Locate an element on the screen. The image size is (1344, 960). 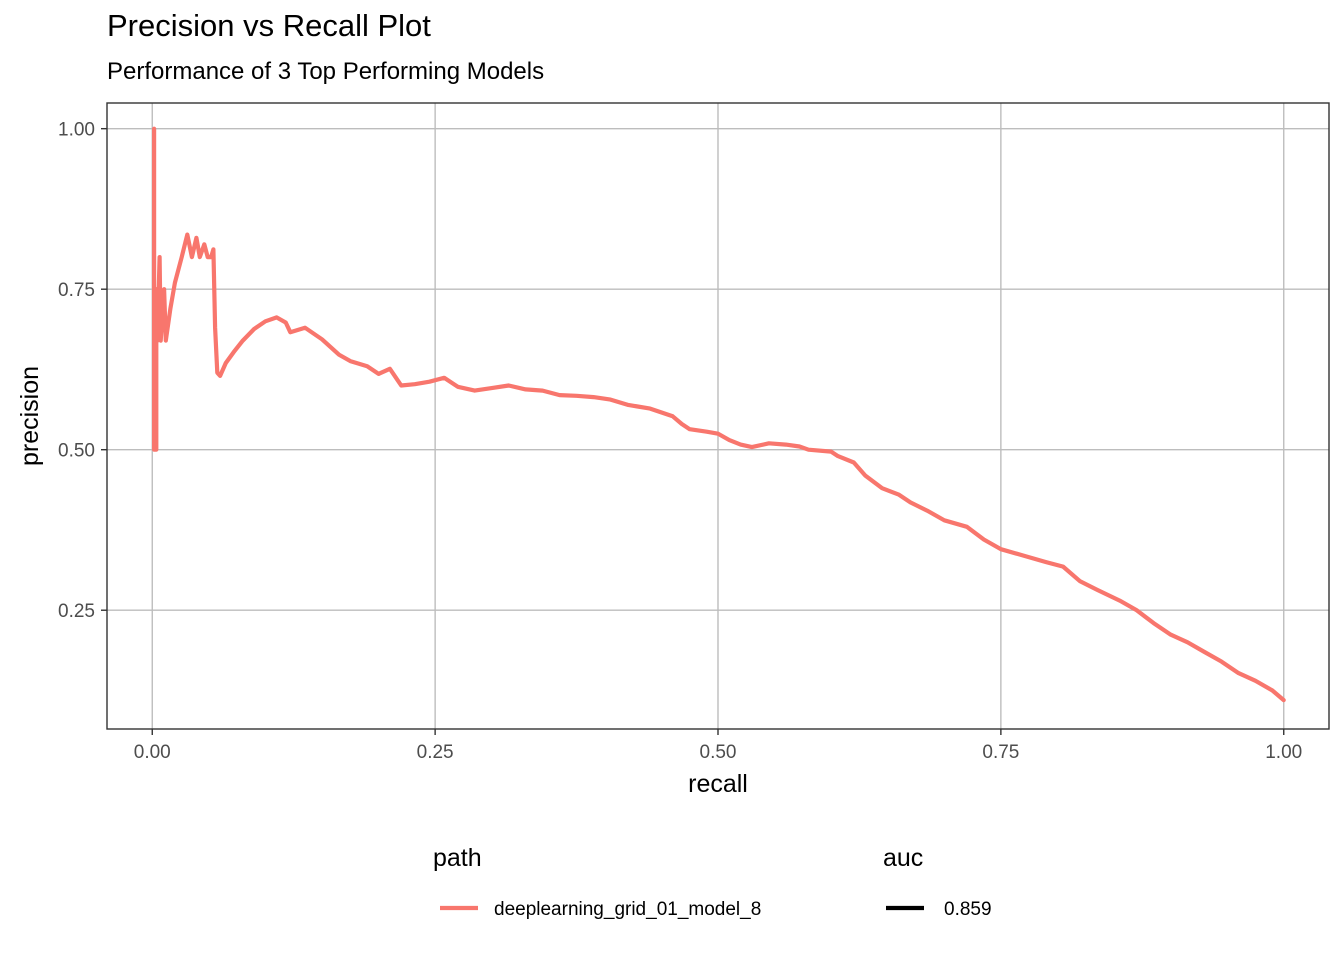
x-axis-title: recall is located at coordinates (718, 784).